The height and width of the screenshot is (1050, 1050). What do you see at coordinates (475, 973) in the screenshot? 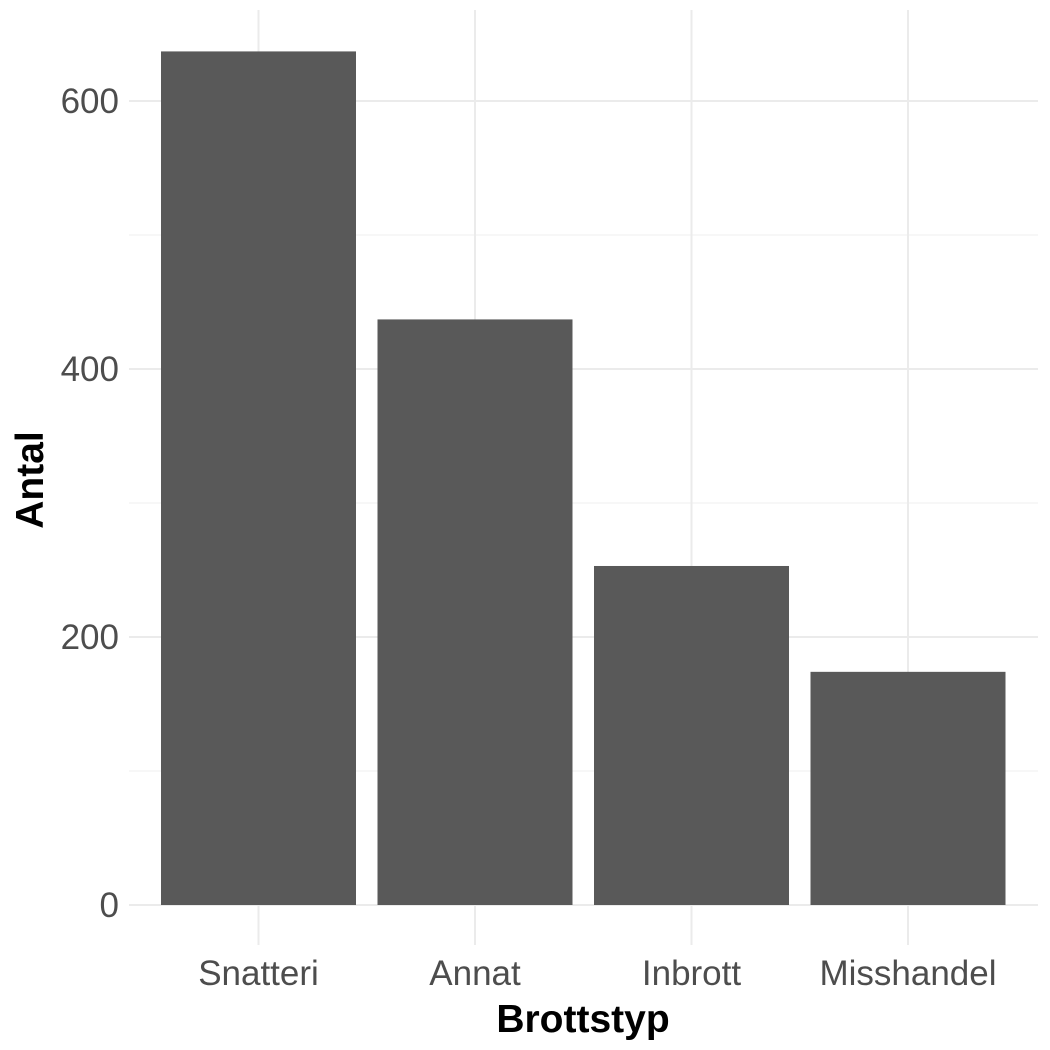
I see `x-tick-label: Annat` at bounding box center [475, 973].